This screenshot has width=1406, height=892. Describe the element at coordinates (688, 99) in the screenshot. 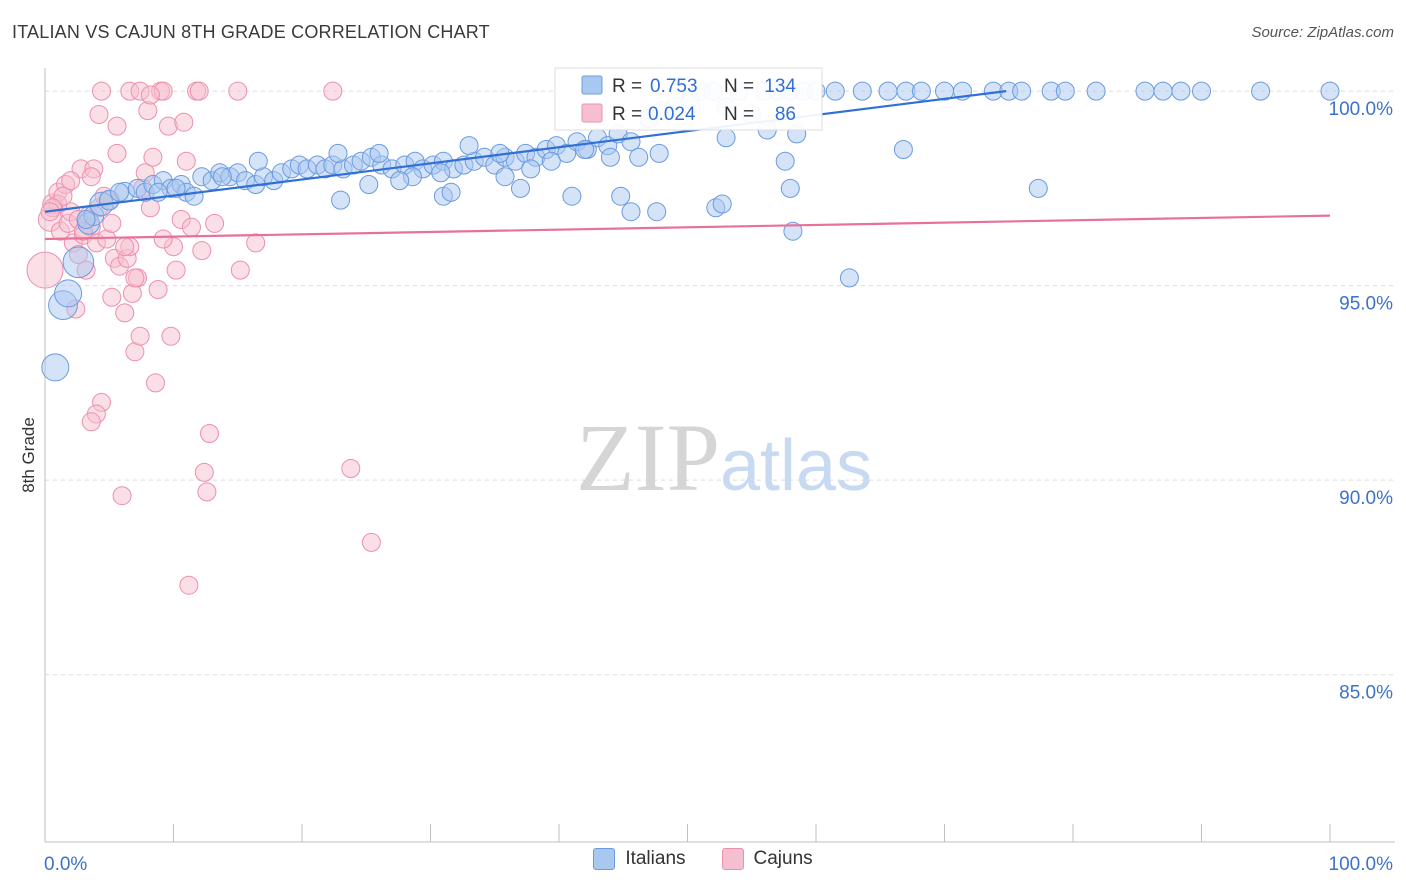

I see `stats-legend: R = 0.753 N = 134 R = 0.024 N = 86` at that location.